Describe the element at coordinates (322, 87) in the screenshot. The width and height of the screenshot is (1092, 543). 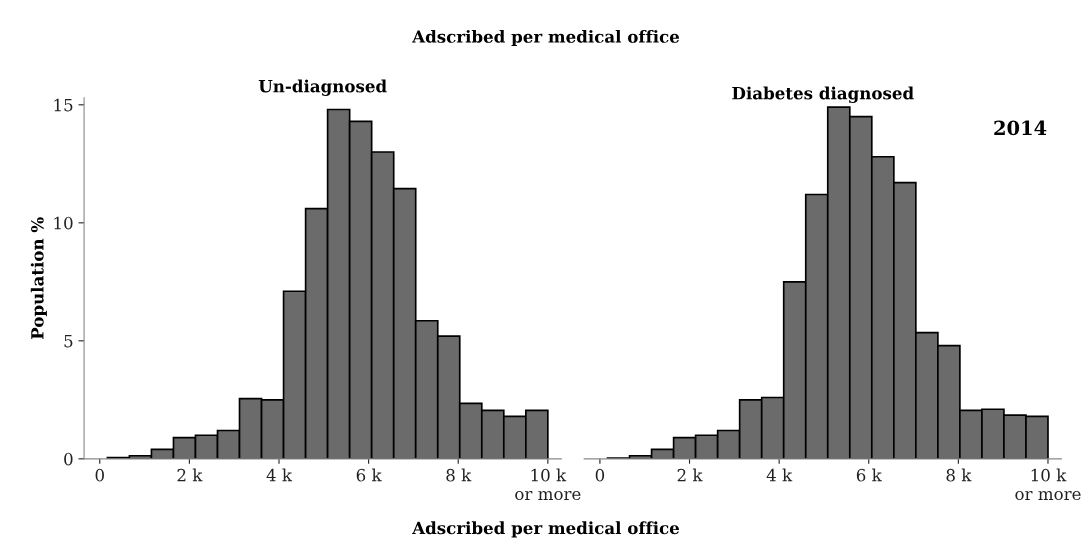
I see `chart-subtitle: Un-diagnosed` at that location.